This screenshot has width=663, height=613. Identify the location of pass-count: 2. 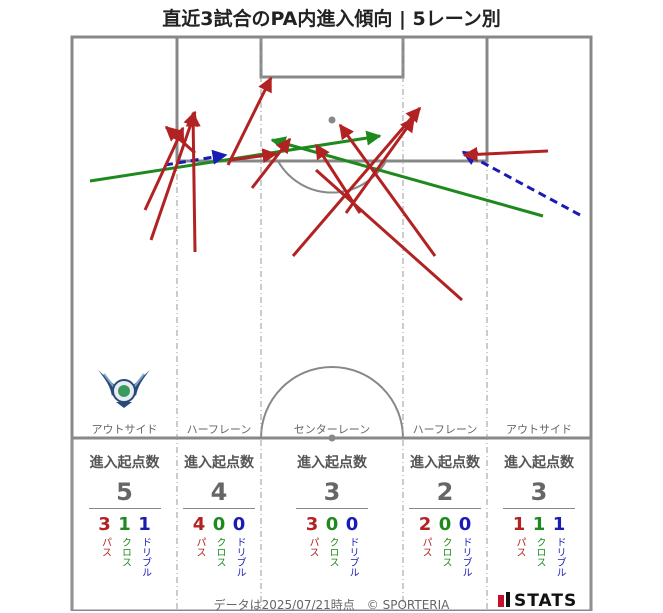
(425, 524).